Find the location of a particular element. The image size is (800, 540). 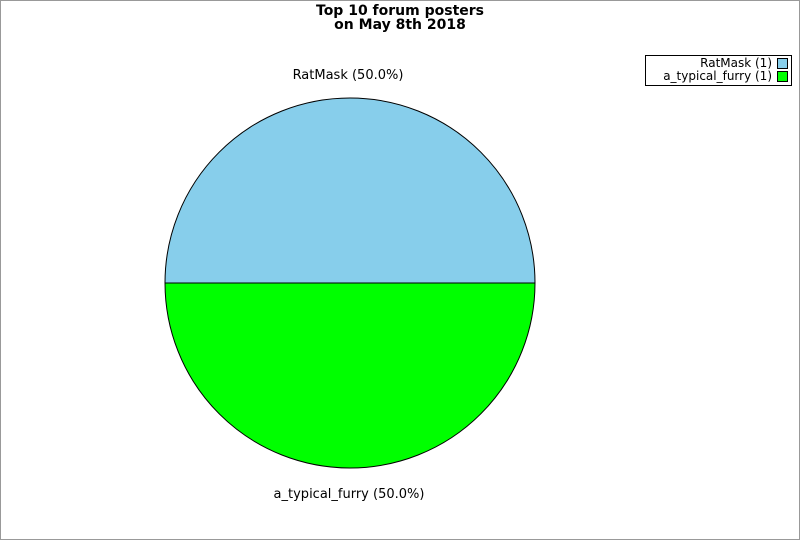

chart-title: Top 10 forum posters on May 8th 2018 is located at coordinates (400, 18).